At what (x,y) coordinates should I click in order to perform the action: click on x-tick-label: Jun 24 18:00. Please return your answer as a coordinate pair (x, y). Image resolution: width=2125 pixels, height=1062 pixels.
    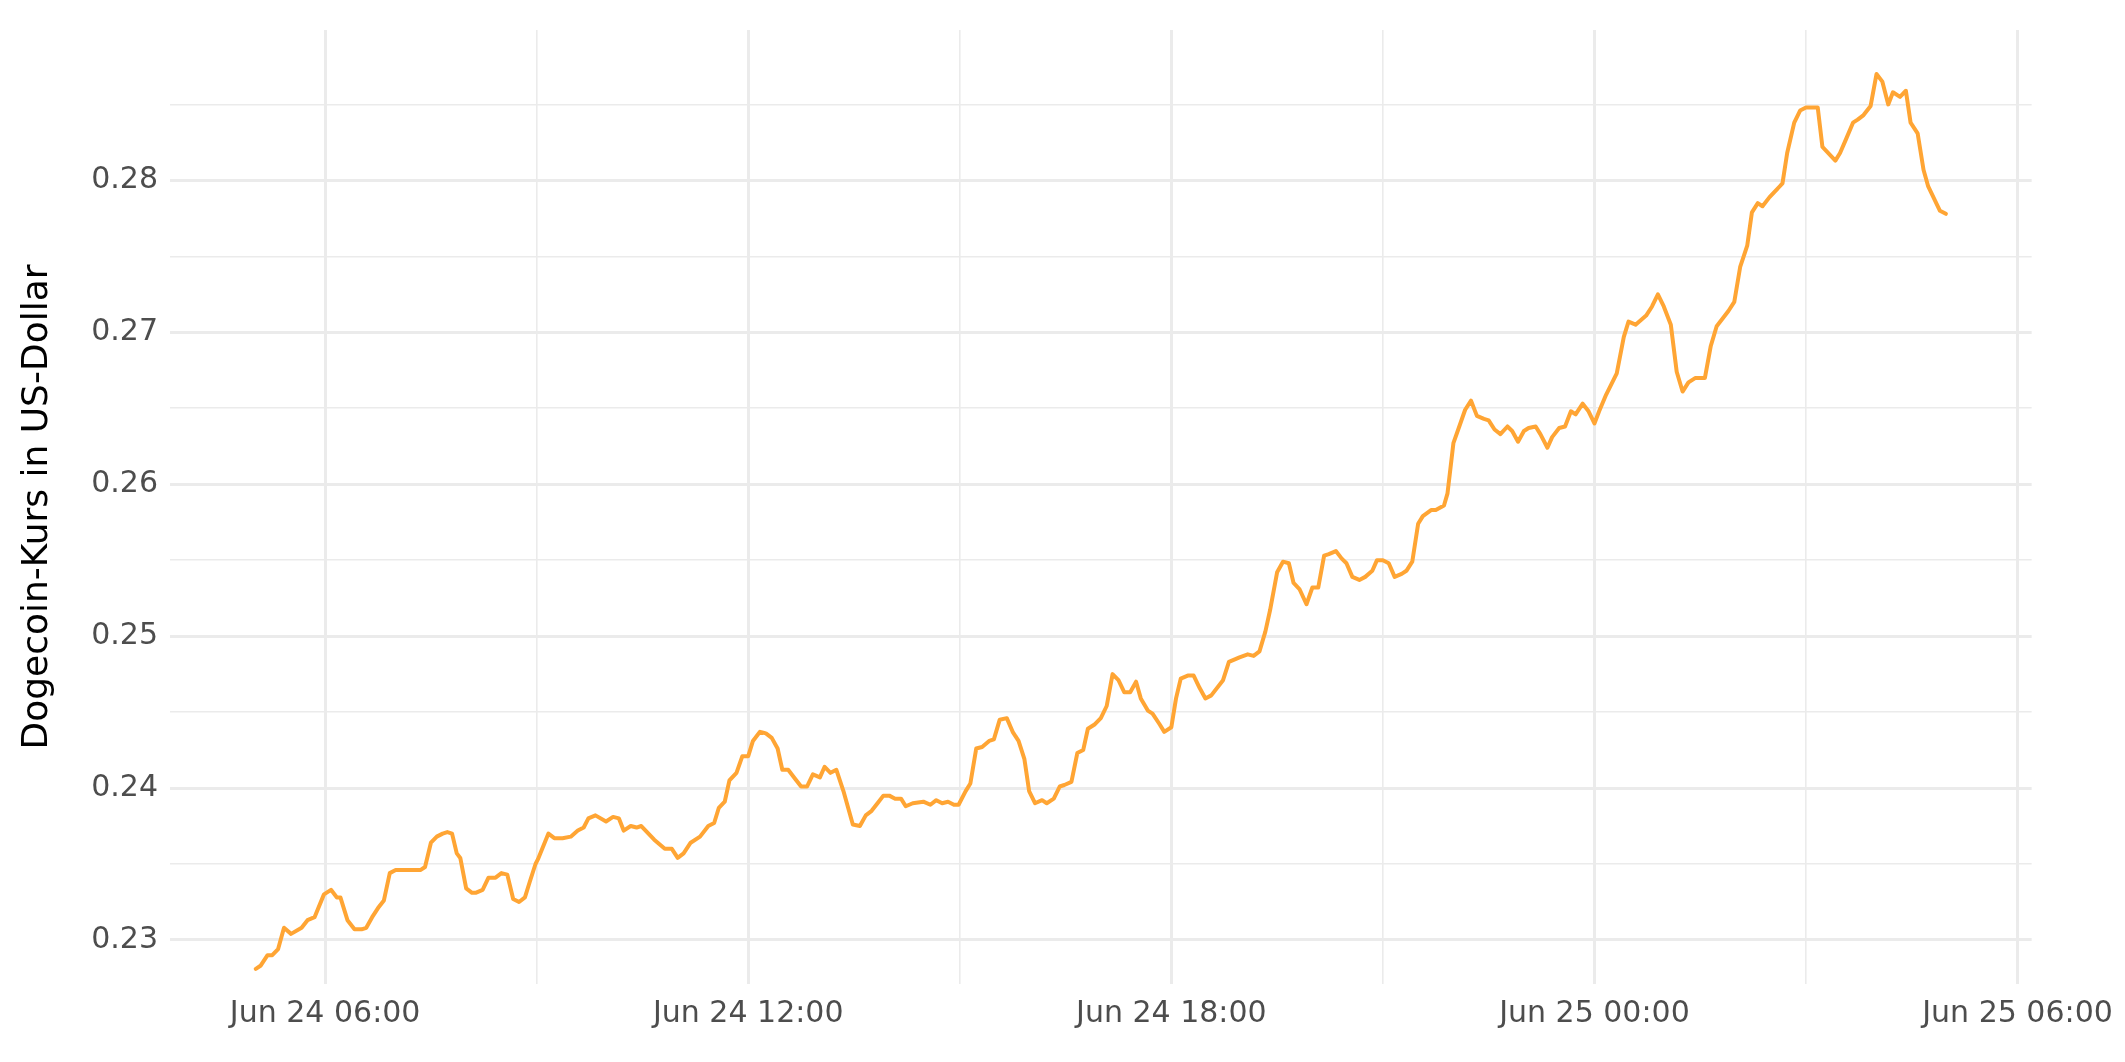
    Looking at the image, I should click on (1170, 1011).